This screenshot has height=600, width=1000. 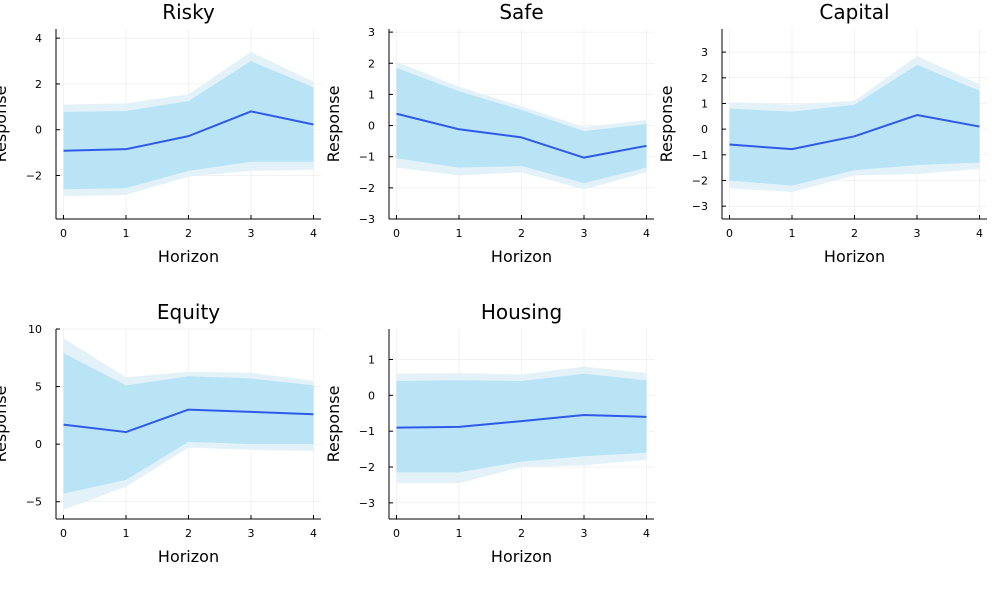 What do you see at coordinates (188, 12) in the screenshot?
I see `panel-title: Risky` at bounding box center [188, 12].